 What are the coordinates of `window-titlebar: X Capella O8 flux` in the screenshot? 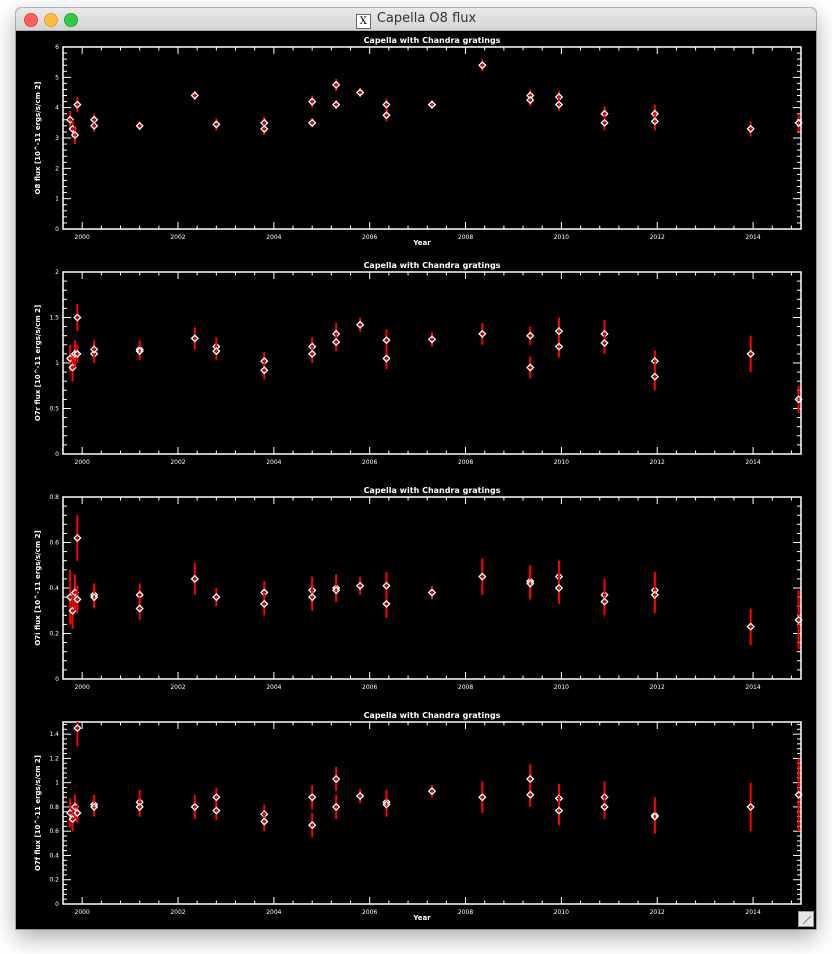 It's located at (416, 19).